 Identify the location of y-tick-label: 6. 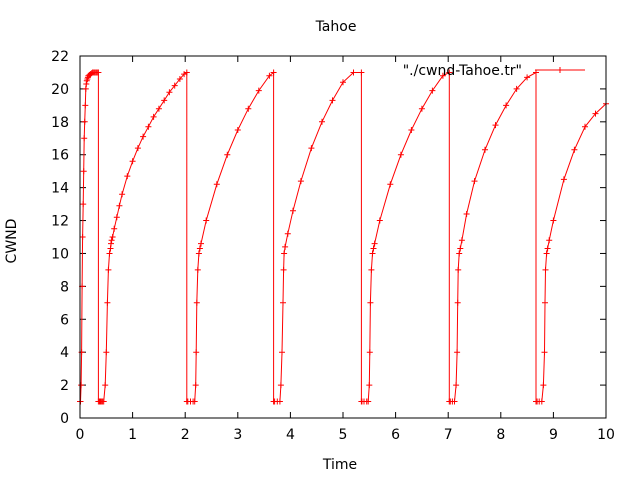
(64, 320).